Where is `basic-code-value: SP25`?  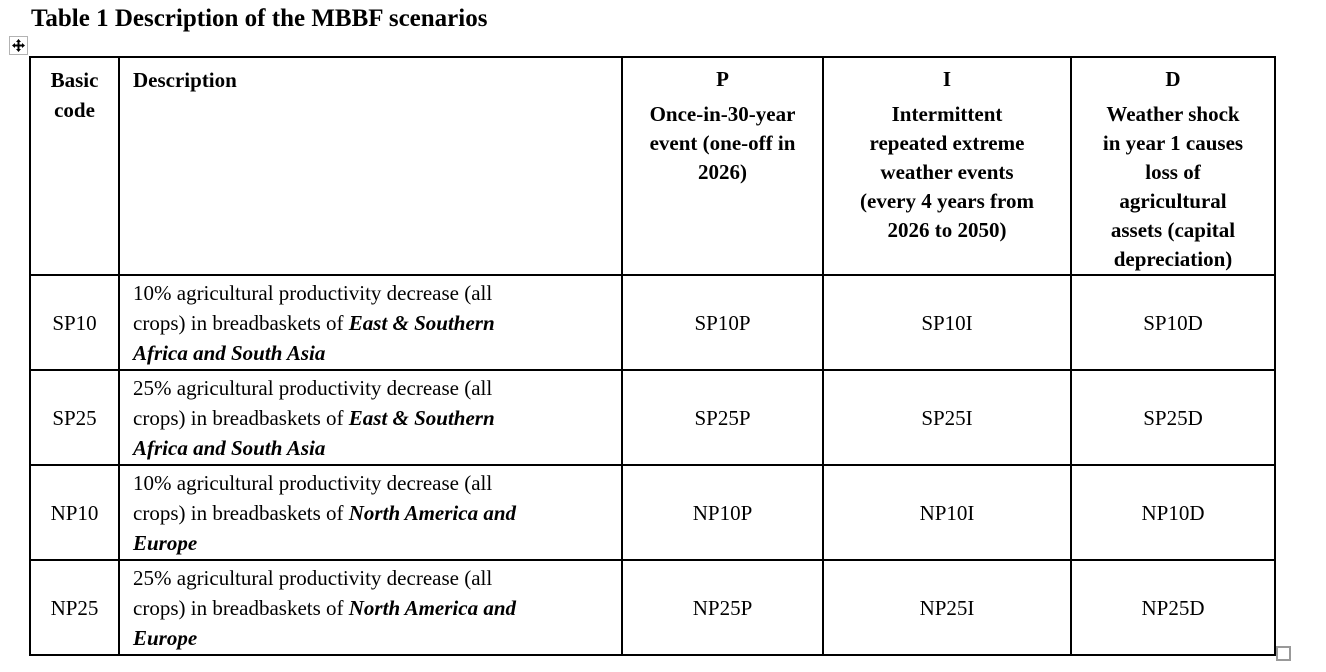 basic-code-value: SP25 is located at coordinates (74, 417).